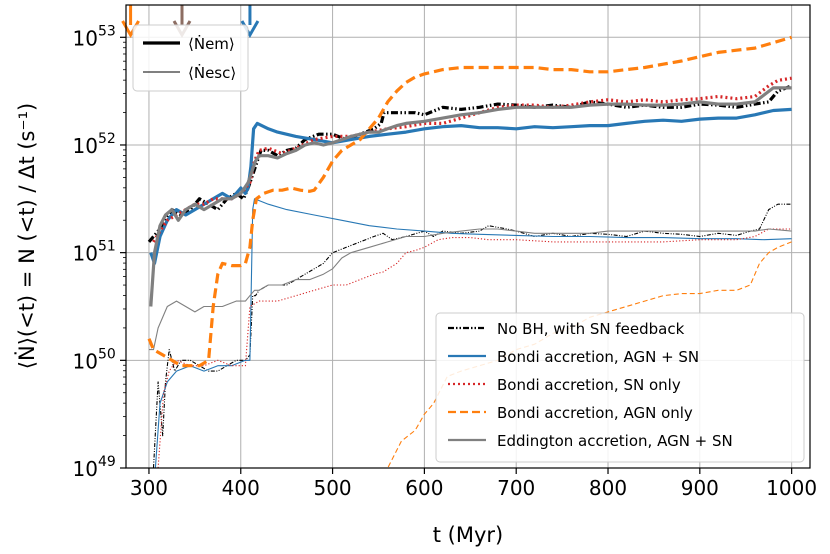  Describe the element at coordinates (700, 488) in the screenshot. I see `x-tick-label: 900` at that location.